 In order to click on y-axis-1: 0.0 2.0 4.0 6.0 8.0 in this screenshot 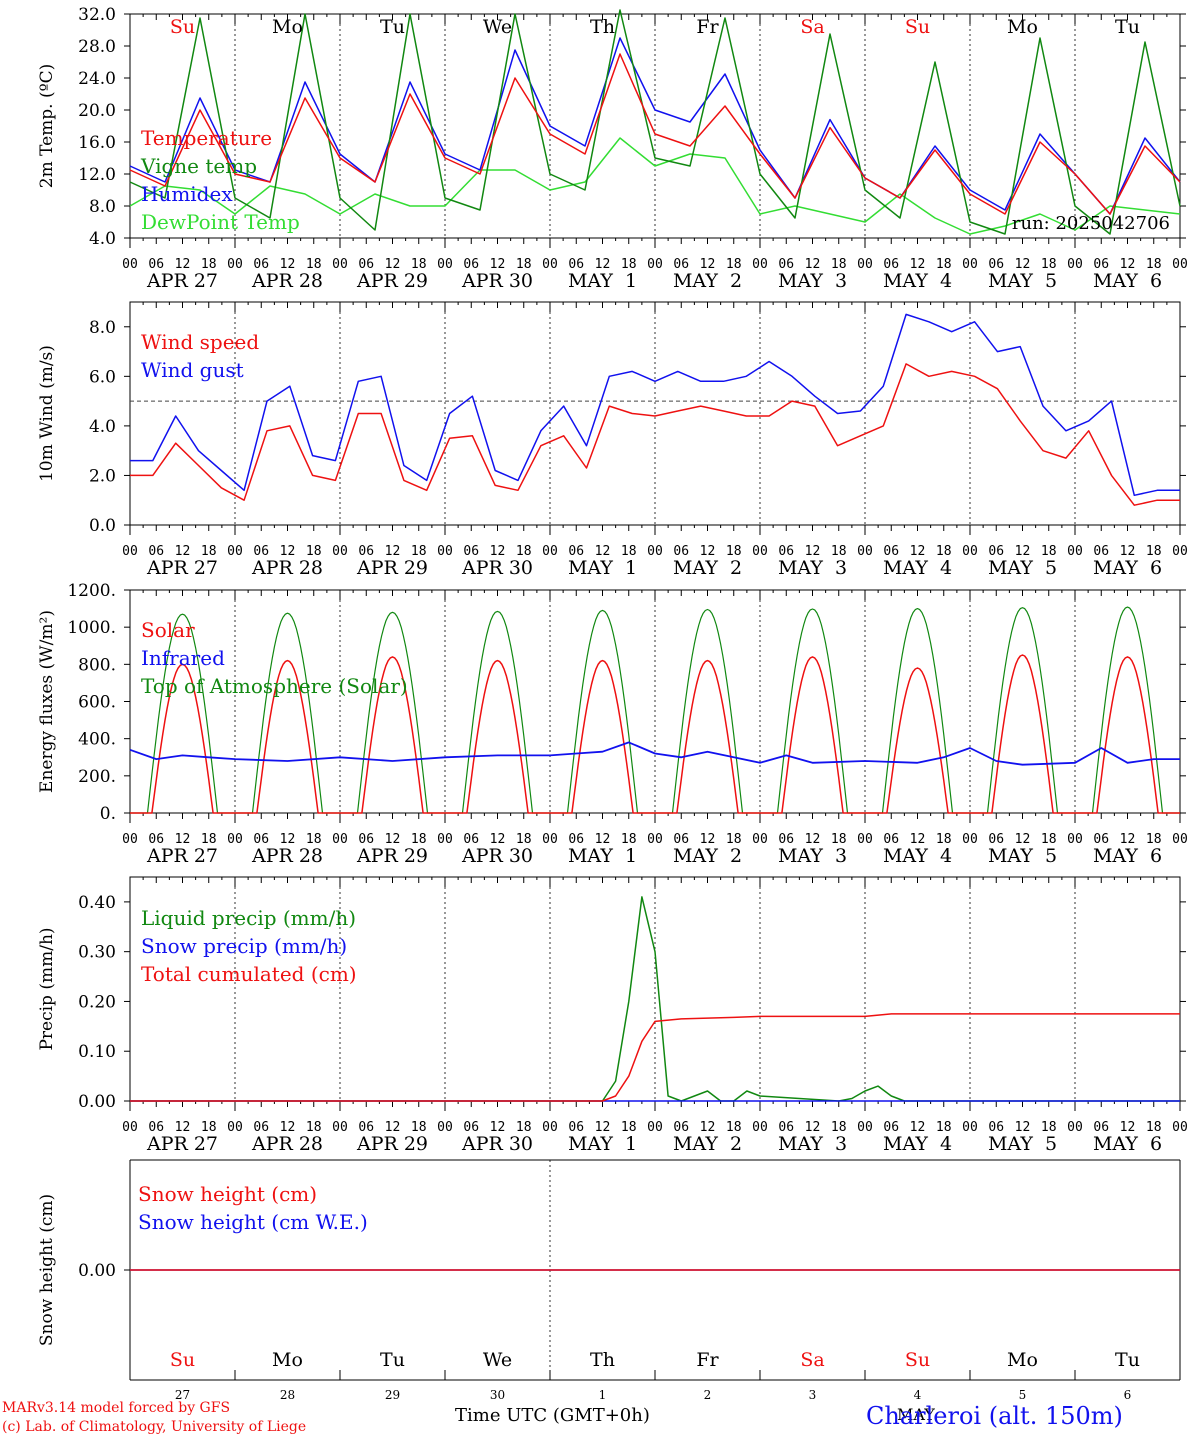, I will do `click(637, 427)`.